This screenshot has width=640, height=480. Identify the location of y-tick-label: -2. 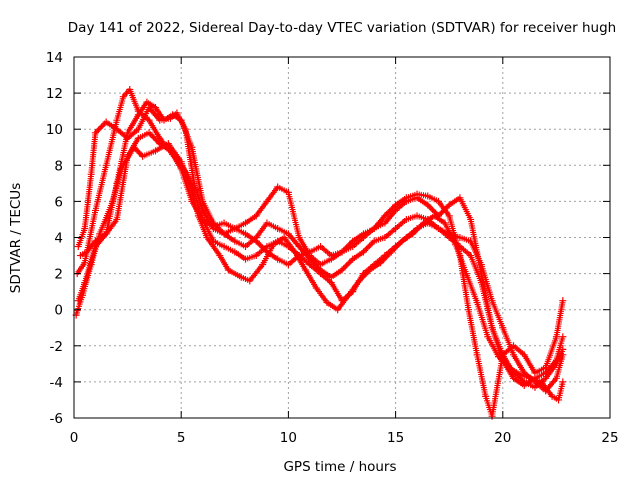
(56, 347).